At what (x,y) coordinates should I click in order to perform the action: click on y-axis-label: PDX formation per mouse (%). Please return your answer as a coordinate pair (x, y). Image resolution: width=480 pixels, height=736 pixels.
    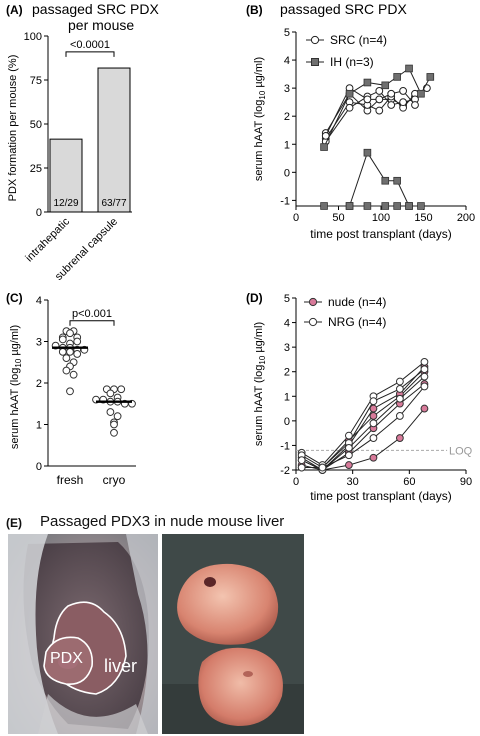
    Looking at the image, I should click on (13, 128).